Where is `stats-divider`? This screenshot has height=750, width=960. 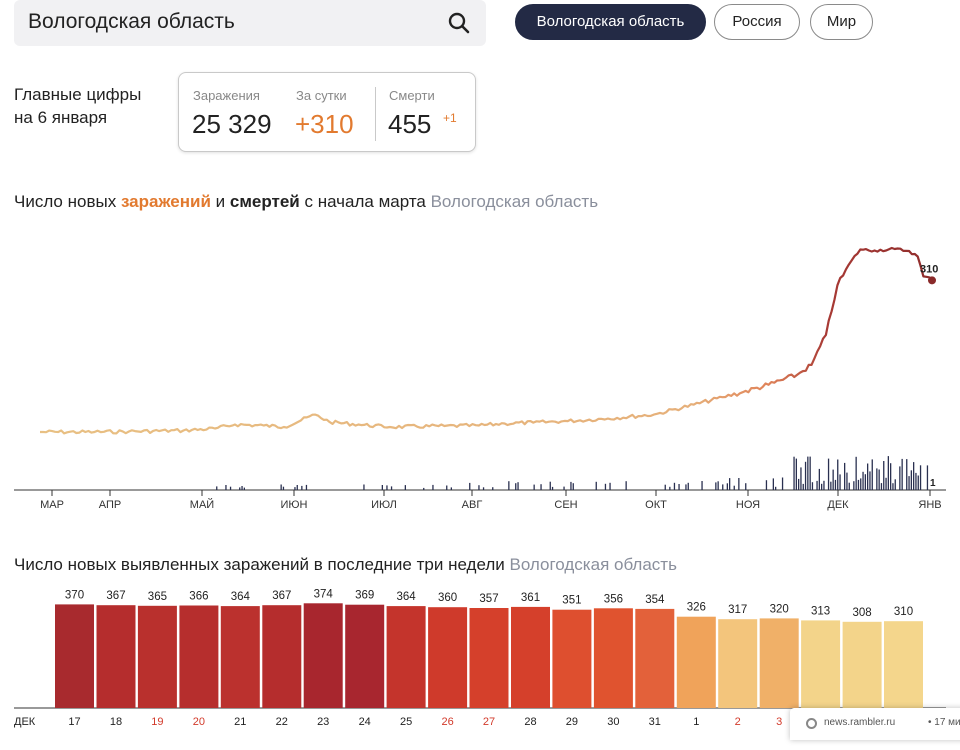 stats-divider is located at coordinates (375, 114).